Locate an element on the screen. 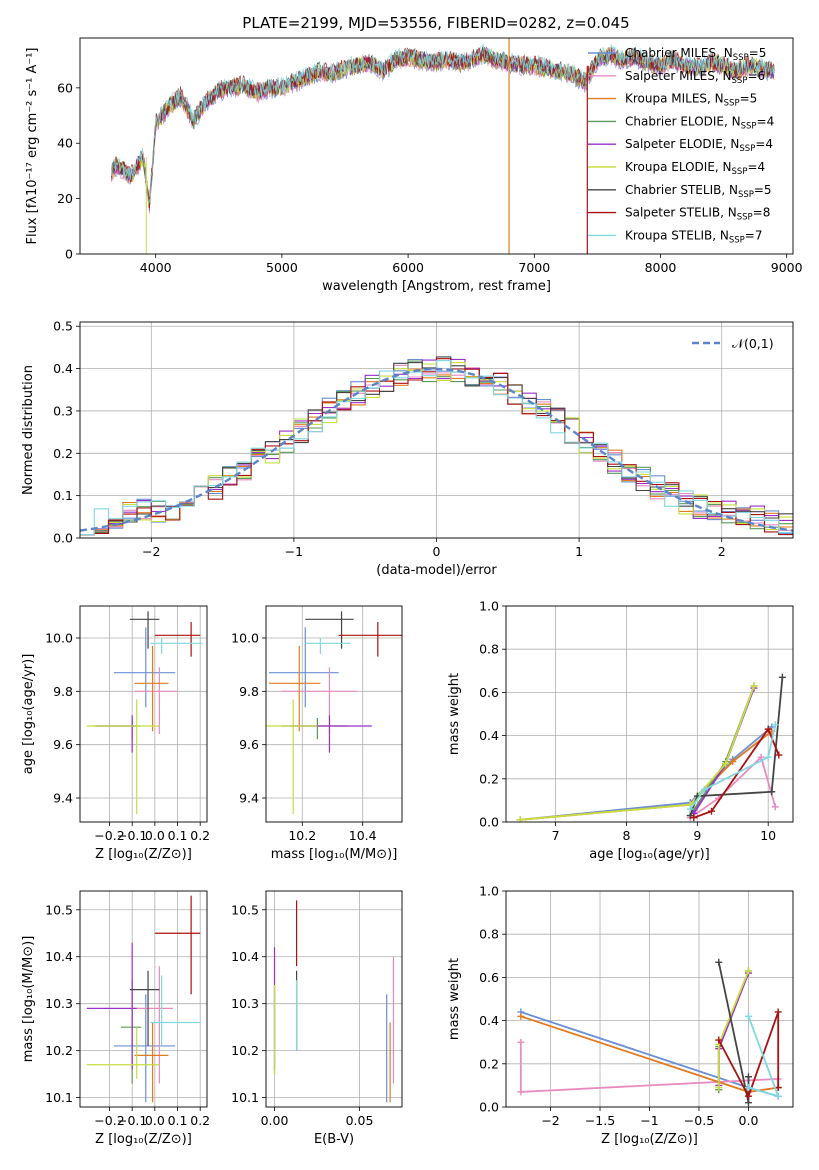  x-tick-label: 9000 is located at coordinates (787, 267).